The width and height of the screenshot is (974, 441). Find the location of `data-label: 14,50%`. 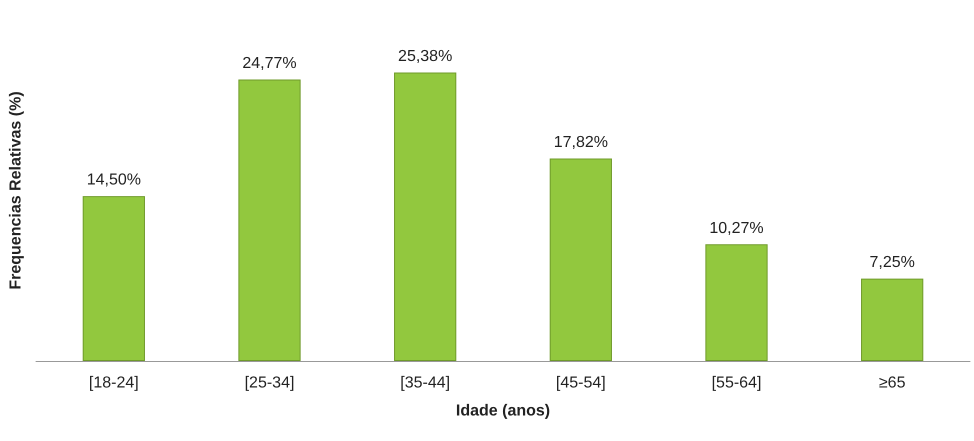

data-label: 14,50% is located at coordinates (113, 180).